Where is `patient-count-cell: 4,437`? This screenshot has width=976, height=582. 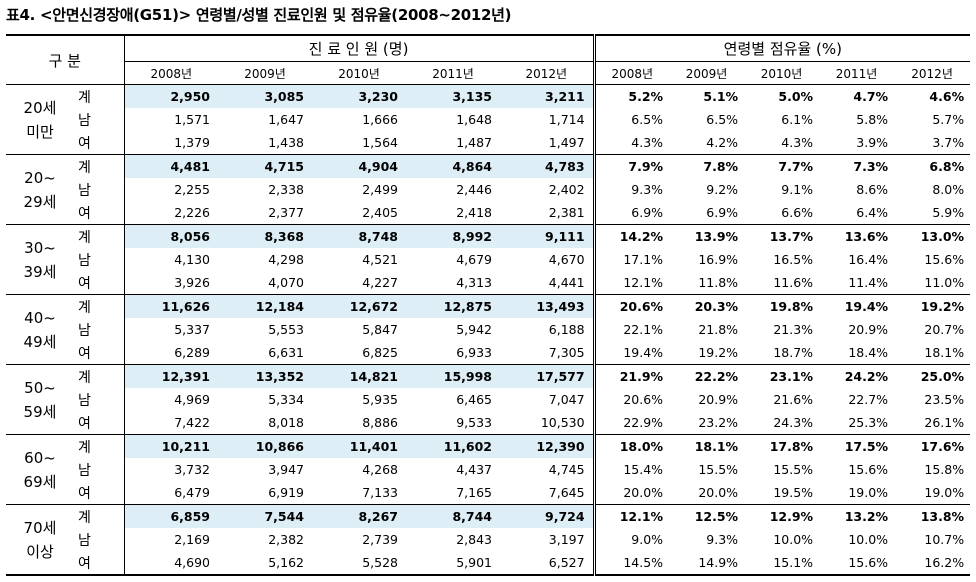 patient-count-cell: 4,437 is located at coordinates (474, 469).